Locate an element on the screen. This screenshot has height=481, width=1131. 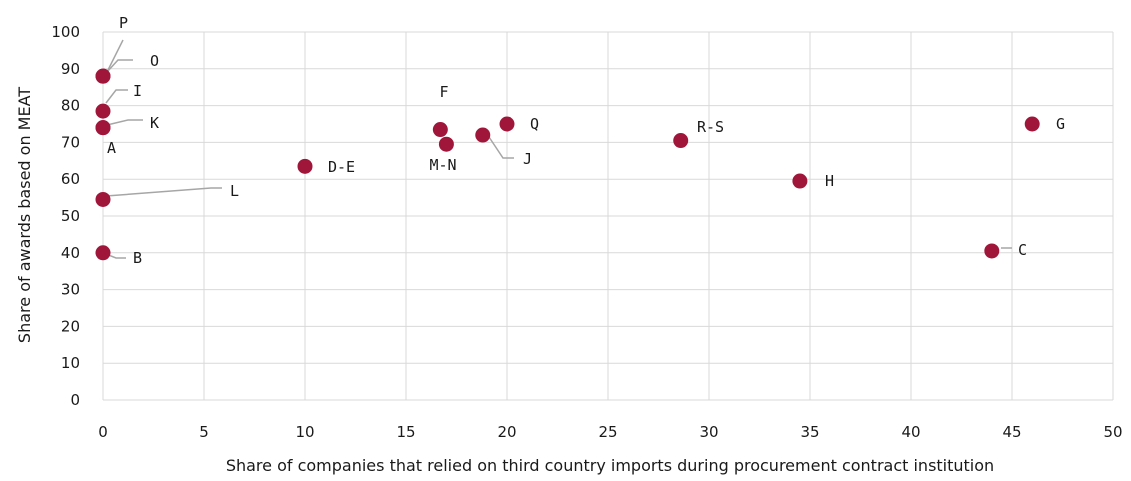
x-tick-label: 35 is located at coordinates (809, 432).